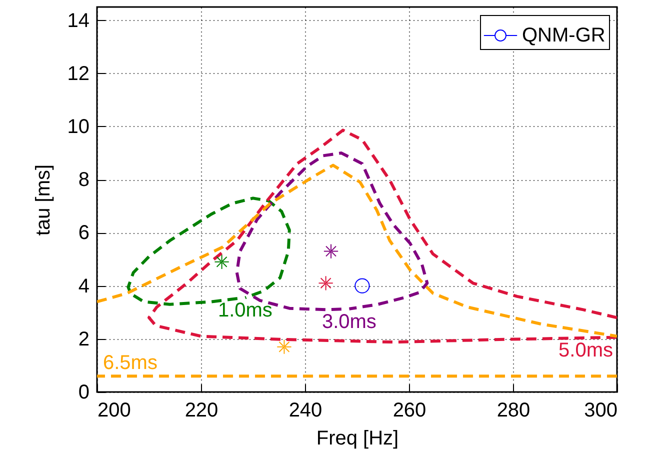 The width and height of the screenshot is (650, 470). I want to click on y-axis-title: tau [ms], so click(43, 200).